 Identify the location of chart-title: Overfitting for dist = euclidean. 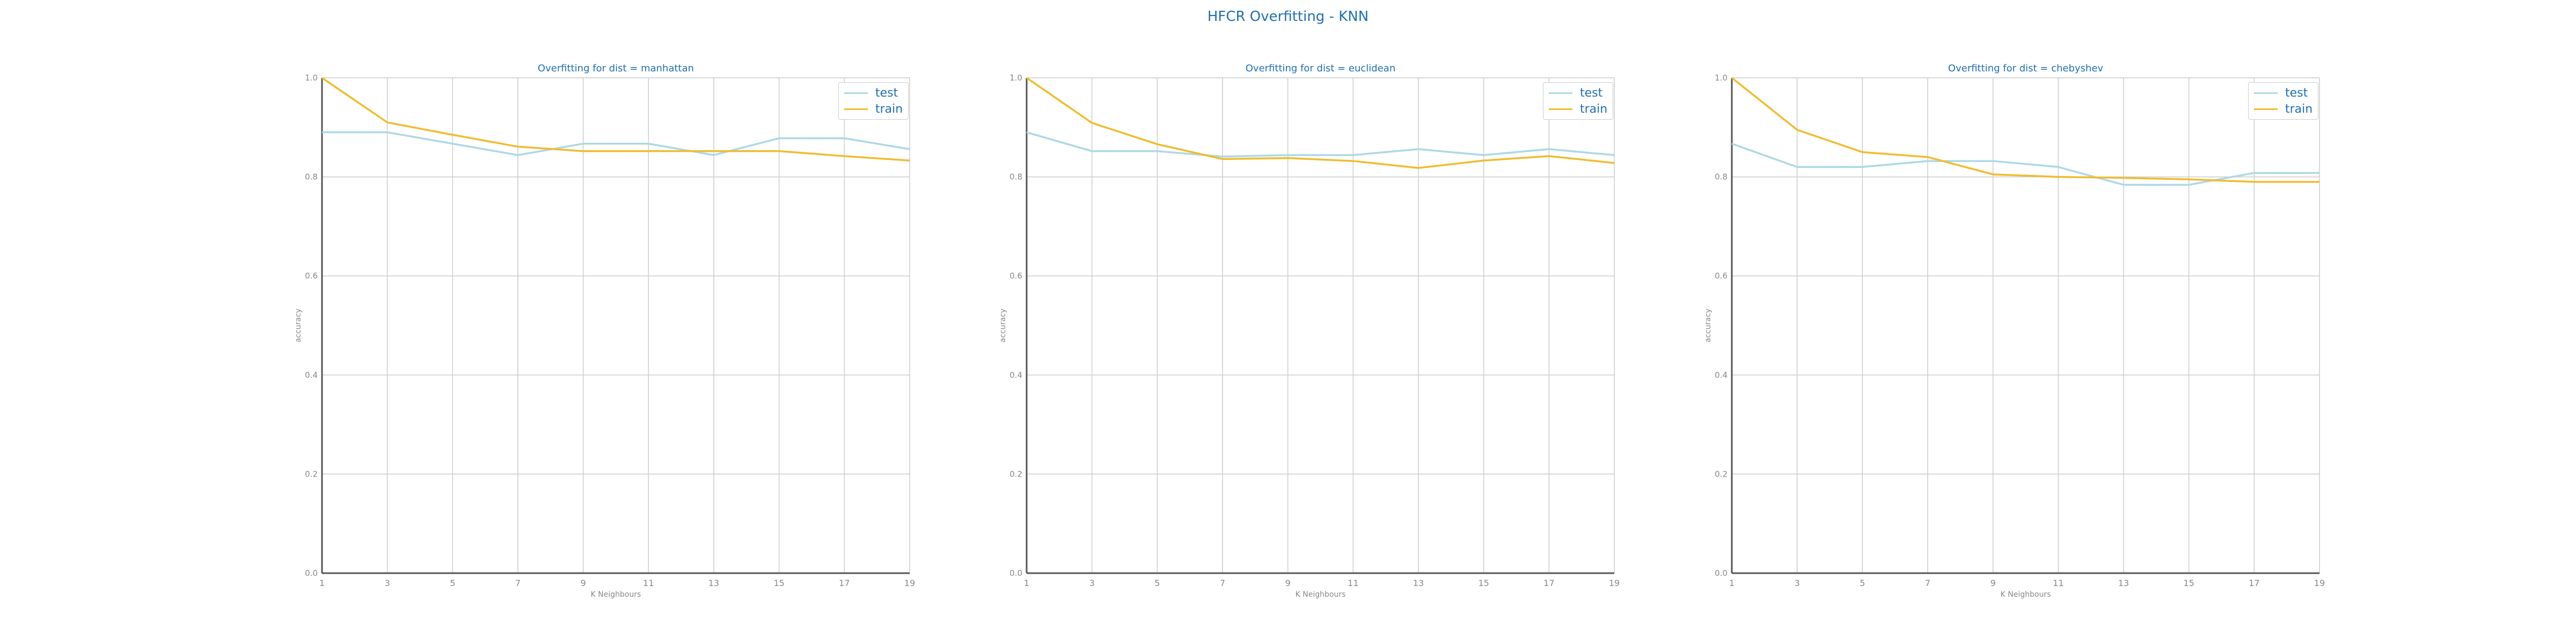
(1320, 68).